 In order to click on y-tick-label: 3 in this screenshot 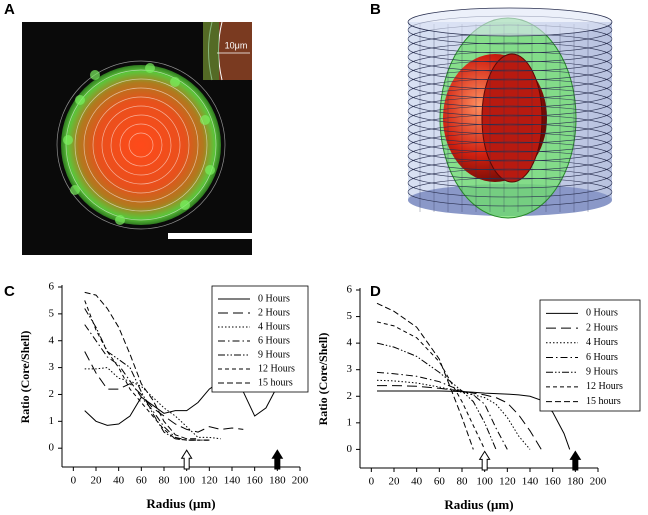, I will do `click(52, 367)`.